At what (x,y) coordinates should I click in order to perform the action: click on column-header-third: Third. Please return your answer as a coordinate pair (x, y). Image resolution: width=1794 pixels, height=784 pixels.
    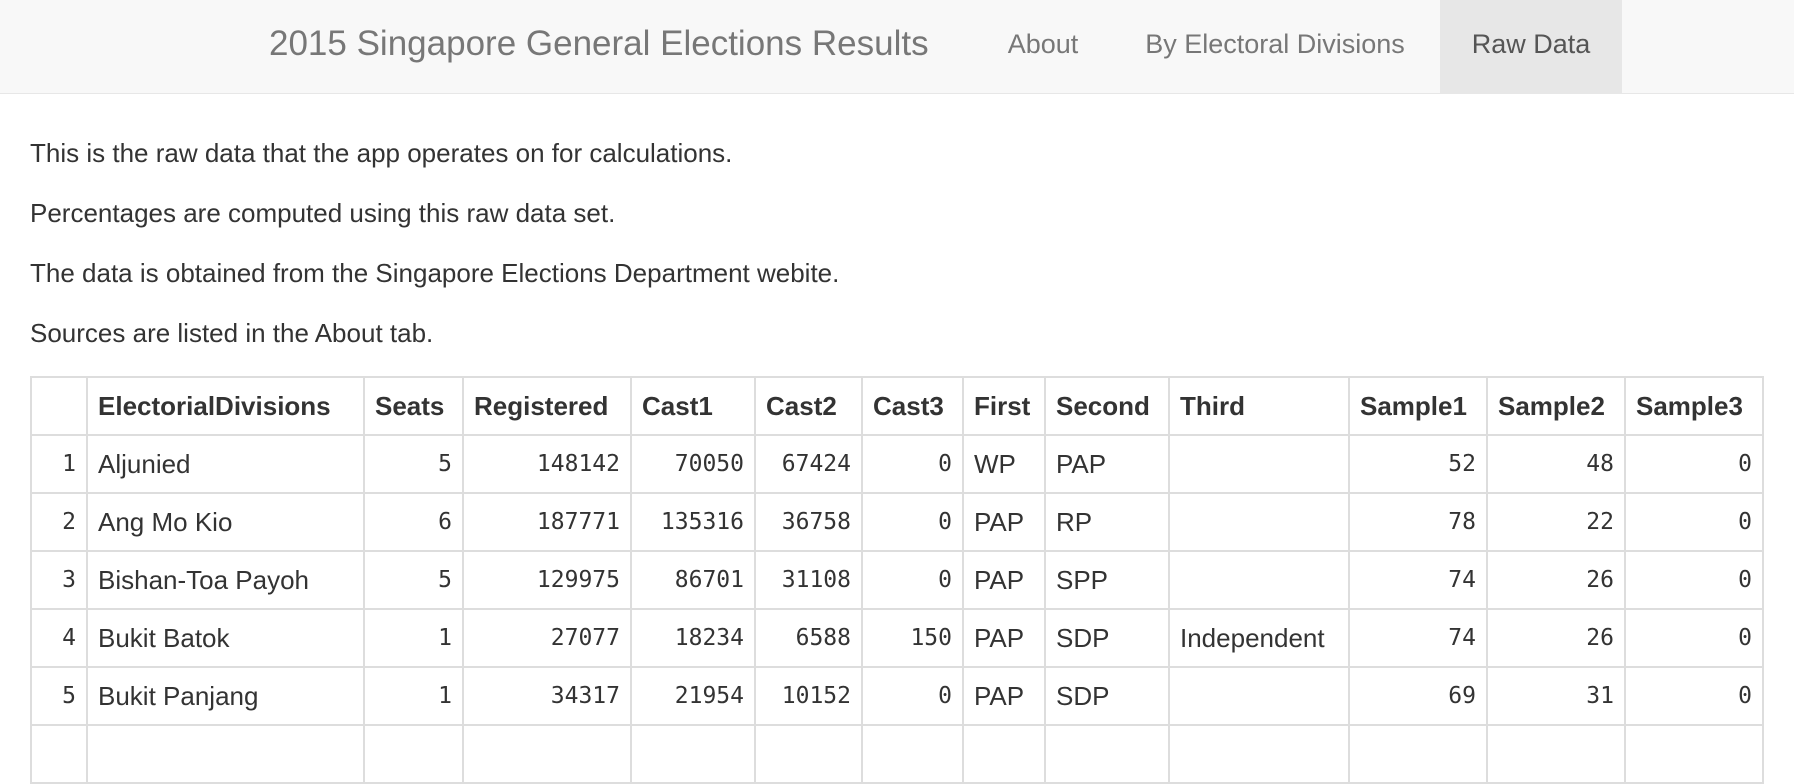
    Looking at the image, I should click on (1259, 406).